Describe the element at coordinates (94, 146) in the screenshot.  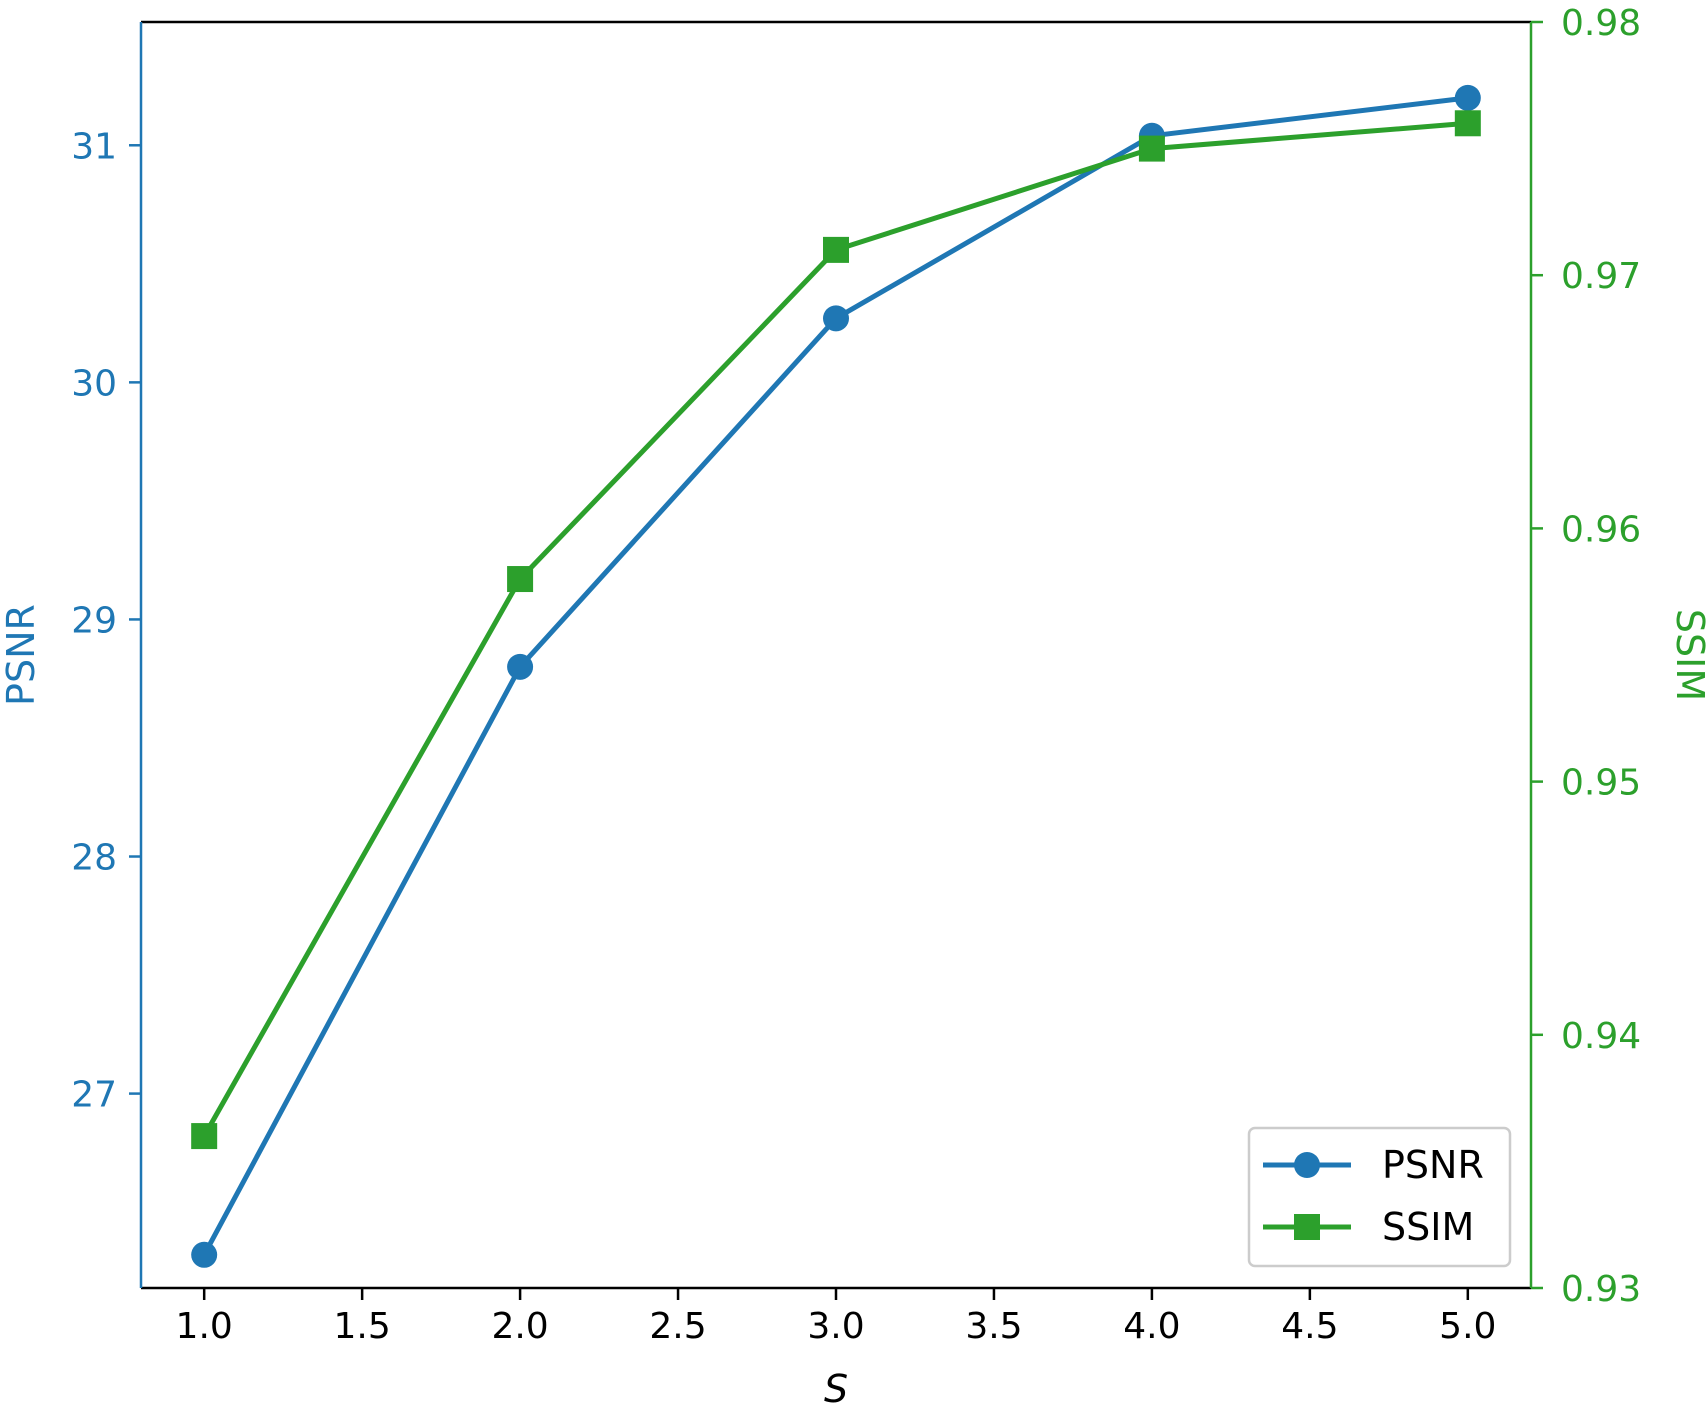
I see `y-left-tick-label: 31` at that location.